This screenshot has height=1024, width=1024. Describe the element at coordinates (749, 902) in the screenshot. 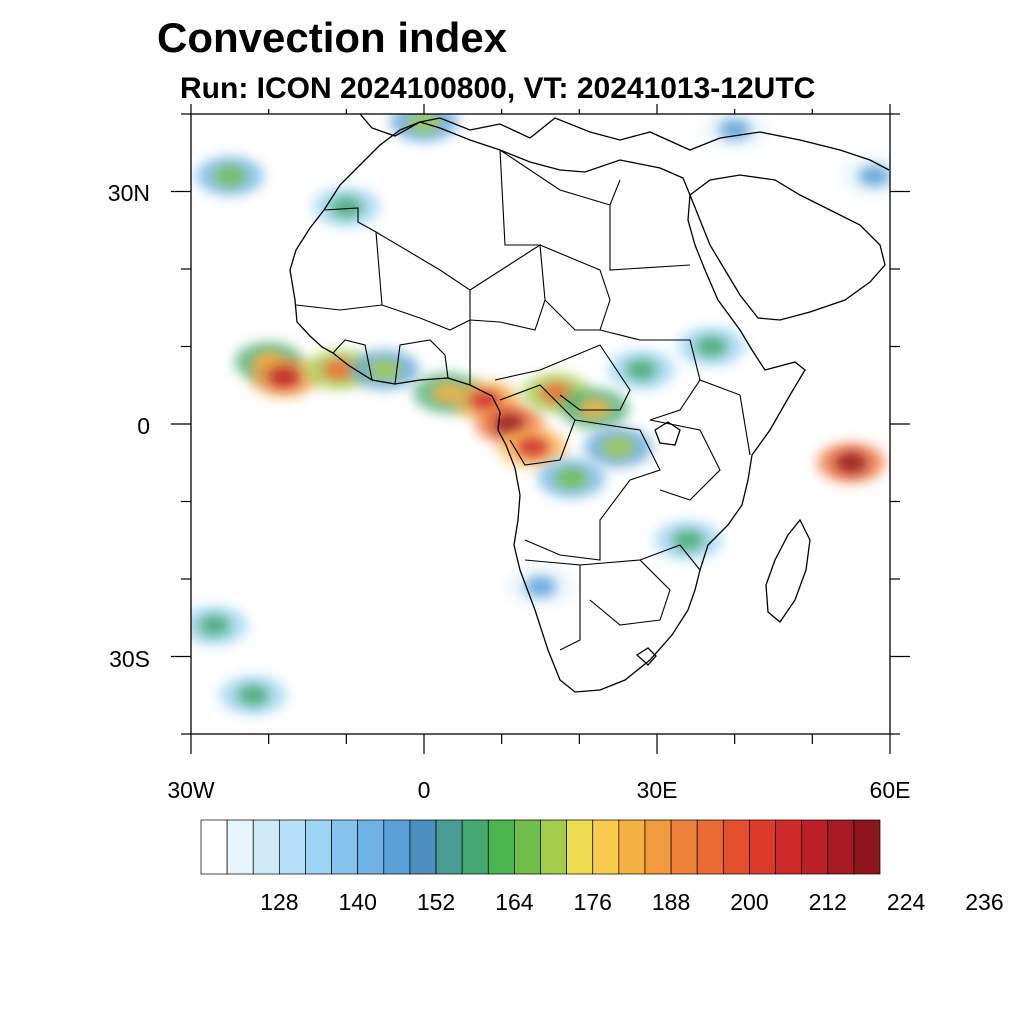

I see `colorbar-label: 200` at that location.